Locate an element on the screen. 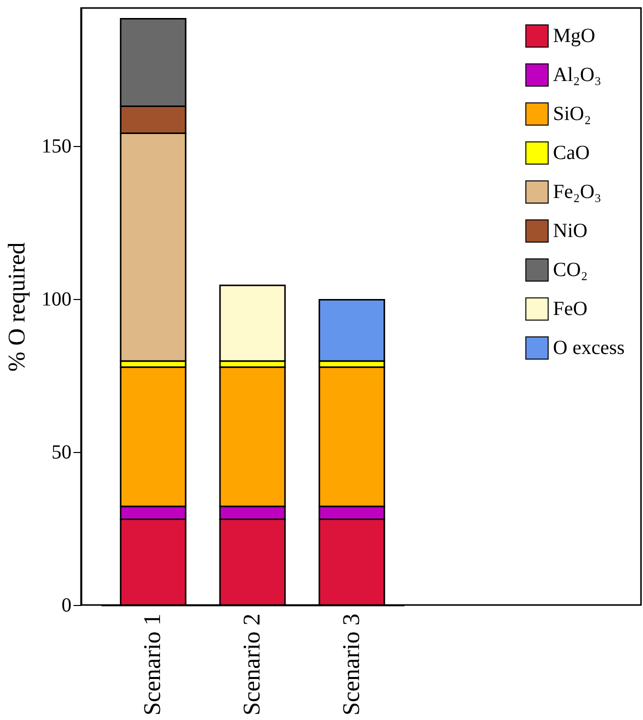  x-tick-label: Scenario 3 is located at coordinates (351, 665).